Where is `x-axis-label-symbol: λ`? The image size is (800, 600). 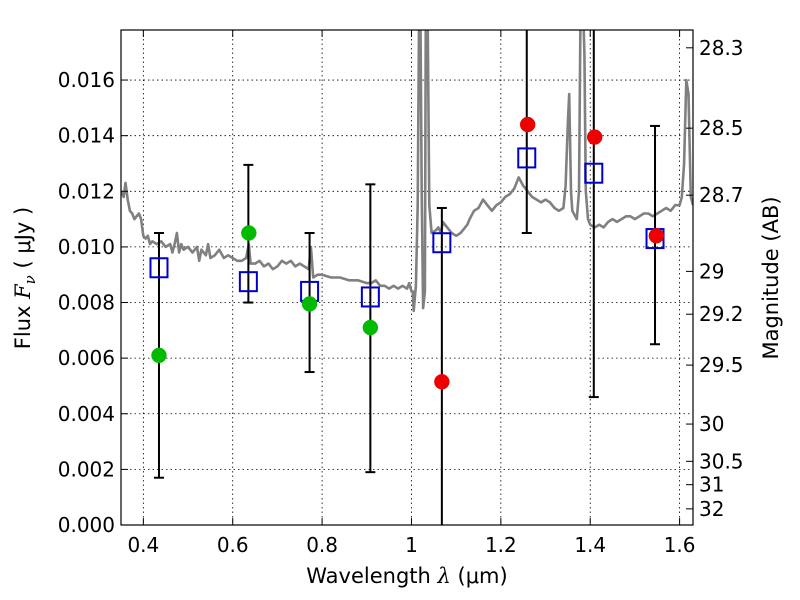 x-axis-label-symbol: λ is located at coordinates (444, 576).